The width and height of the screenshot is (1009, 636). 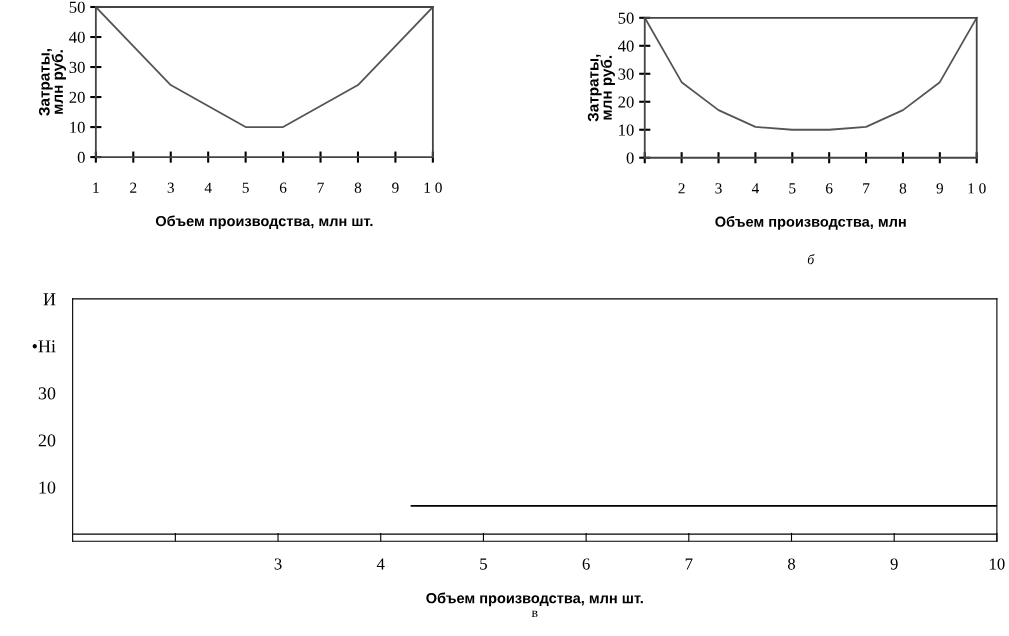 I want to click on x-tick-label: 10, so click(x=997, y=564).